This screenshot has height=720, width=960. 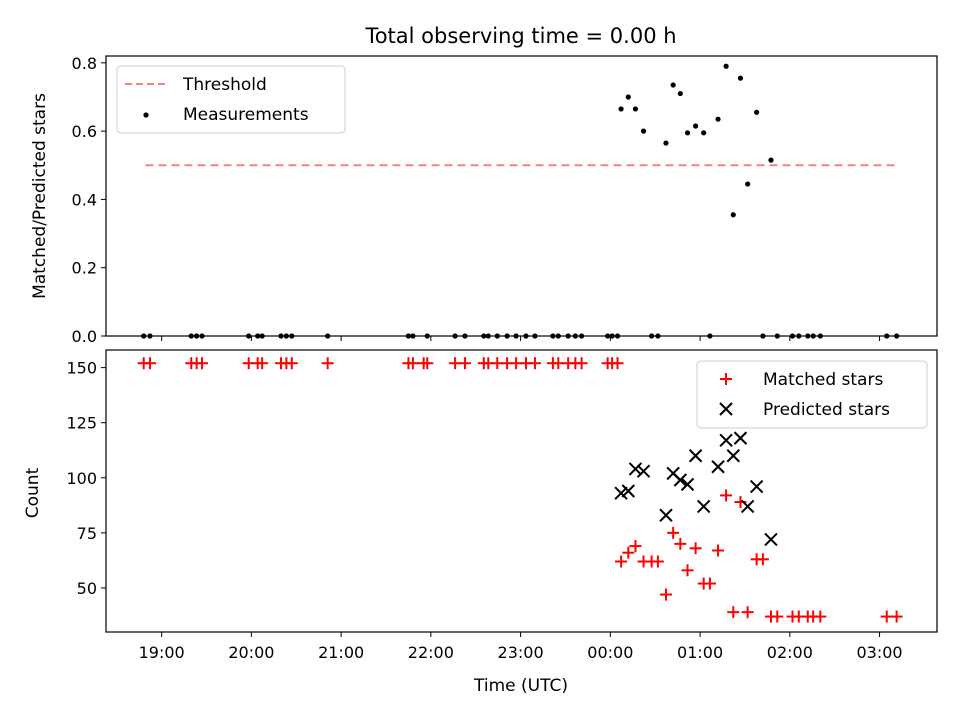 What do you see at coordinates (162, 652) in the screenshot?
I see `bottom-x-tick-label: 19:00` at bounding box center [162, 652].